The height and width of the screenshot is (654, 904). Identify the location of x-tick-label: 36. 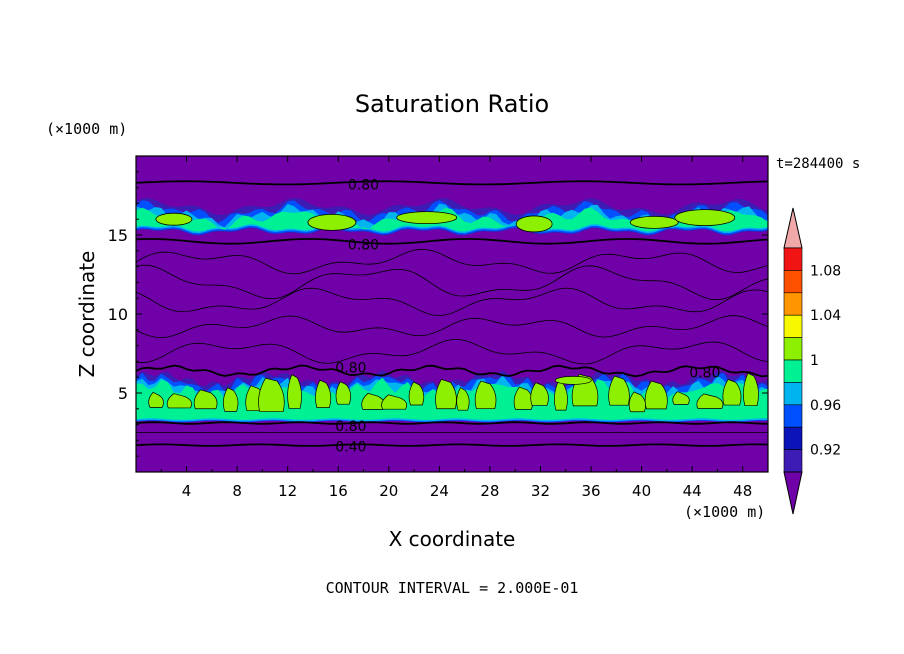
(590, 491).